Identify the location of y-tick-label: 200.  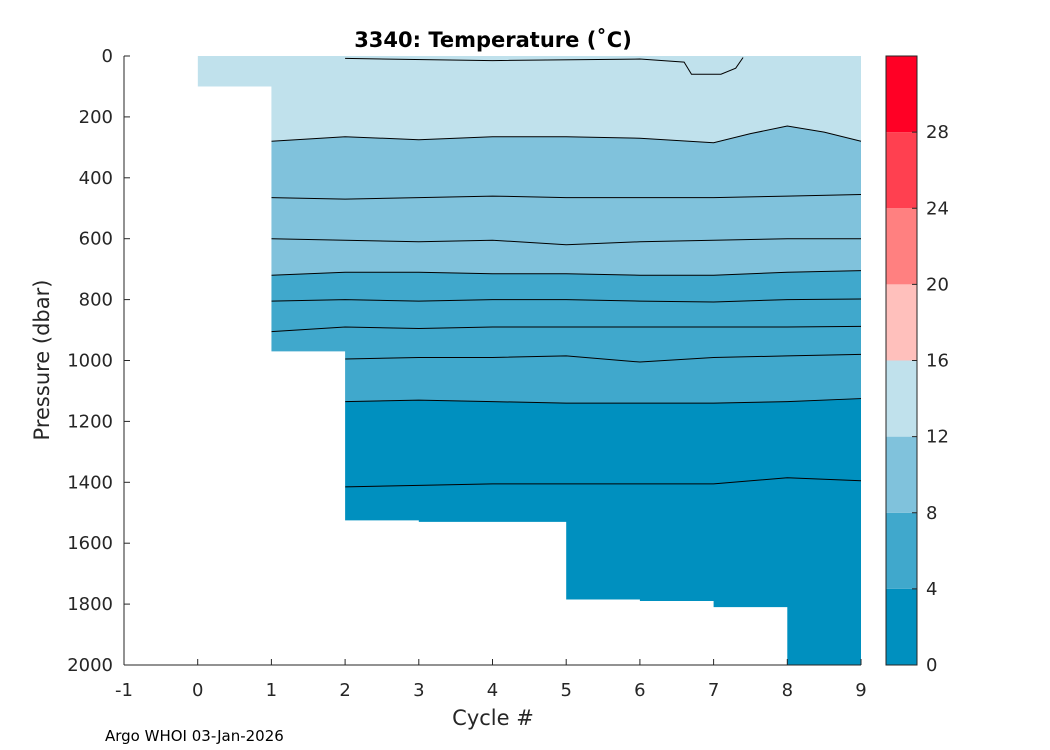
(96, 117).